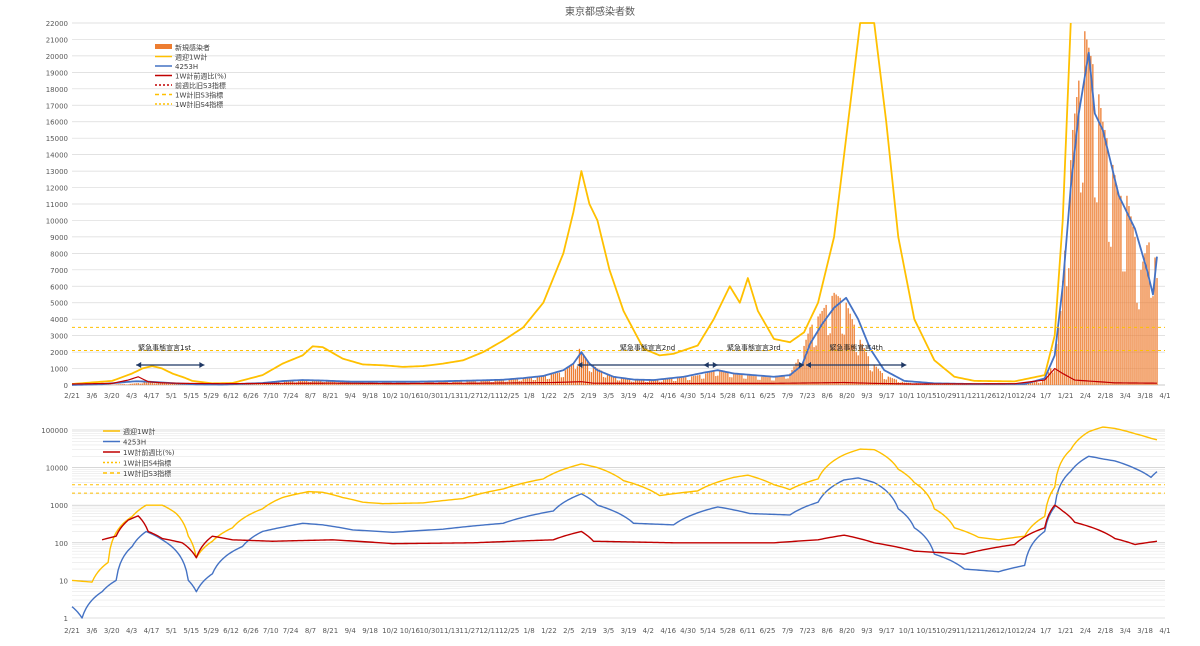 The height and width of the screenshot is (646, 1200). What do you see at coordinates (131, 631) in the screenshot?
I see `x-tick-label: 4/3` at bounding box center [131, 631].